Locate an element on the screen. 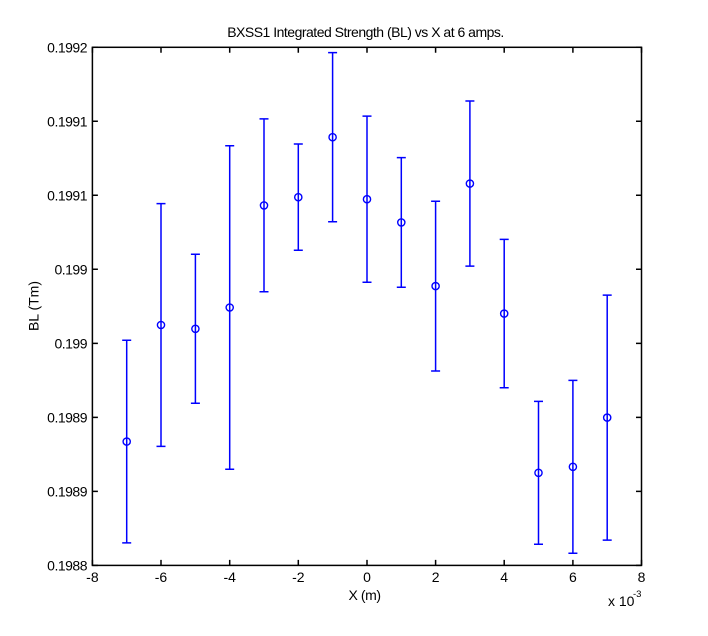  svg-text: 0.1992 is located at coordinates (67, 47).